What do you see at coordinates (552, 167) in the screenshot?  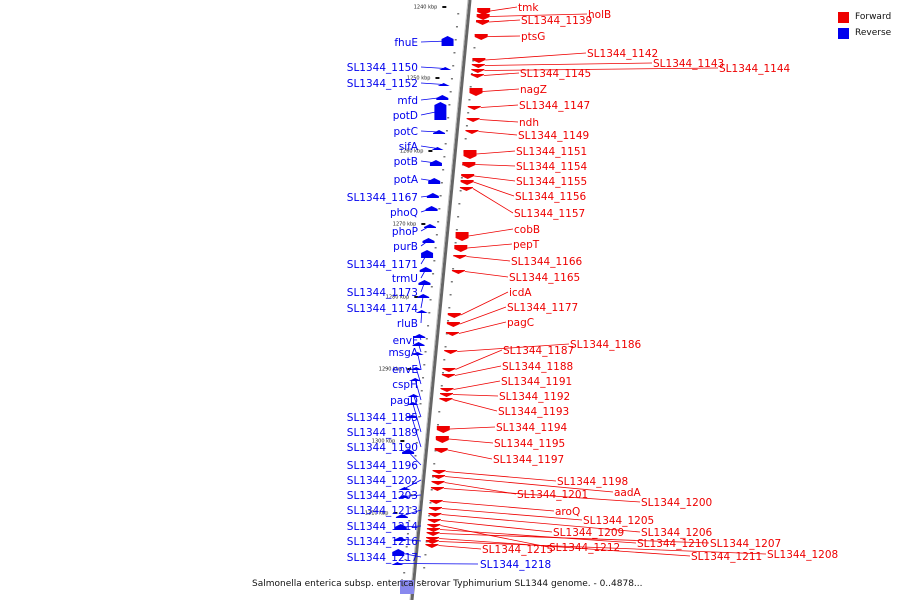 I see `forward-gene-label: SL1344_1154` at bounding box center [552, 167].